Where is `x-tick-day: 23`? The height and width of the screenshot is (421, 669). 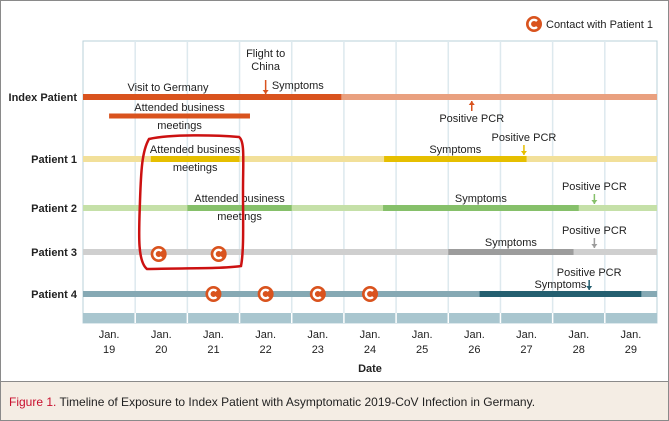
x-tick-day: 23 is located at coordinates (318, 350).